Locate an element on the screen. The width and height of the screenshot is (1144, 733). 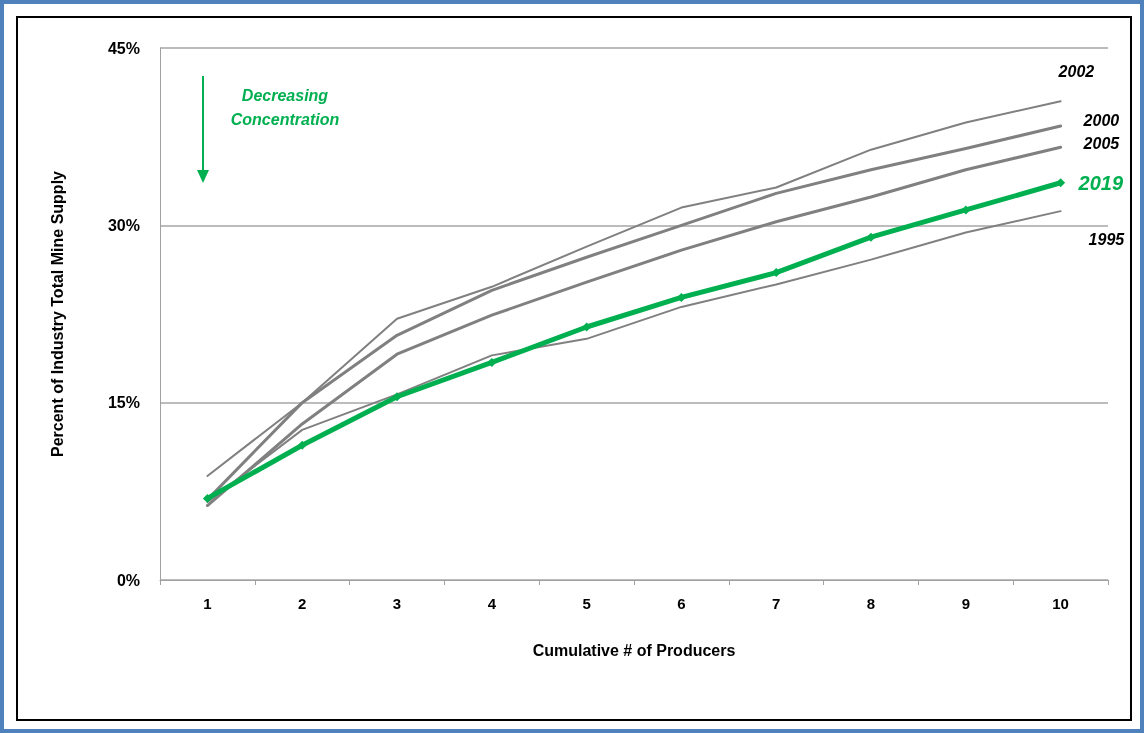
x-axis-title: Cumulative # of Producers is located at coordinates (634, 650).